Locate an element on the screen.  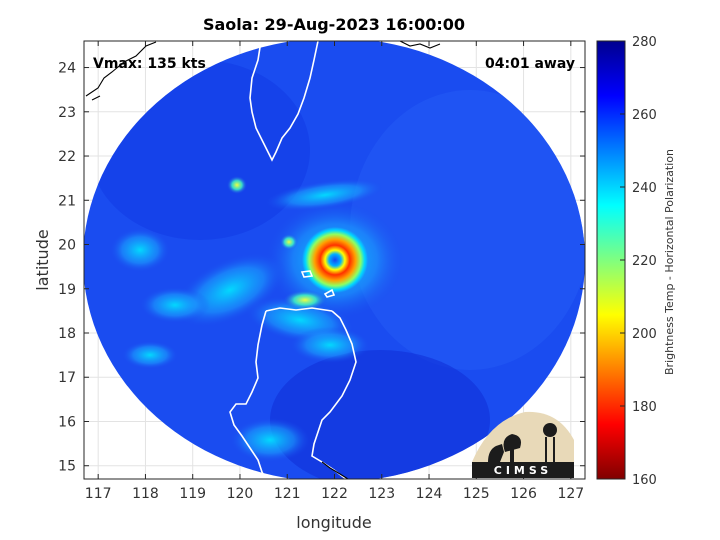
x-tick-label: 123 is located at coordinates (381, 494).